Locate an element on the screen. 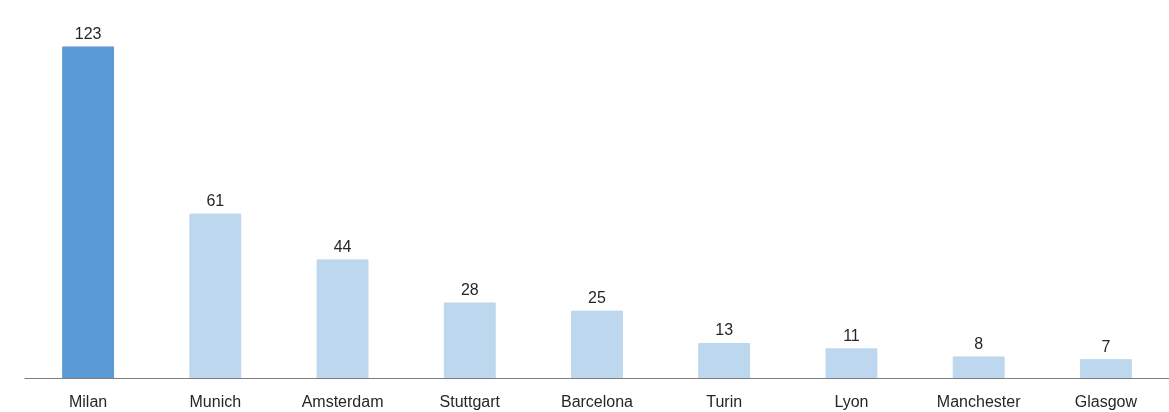 The width and height of the screenshot is (1169, 412). x-tick-label: Manchester is located at coordinates (979, 401).